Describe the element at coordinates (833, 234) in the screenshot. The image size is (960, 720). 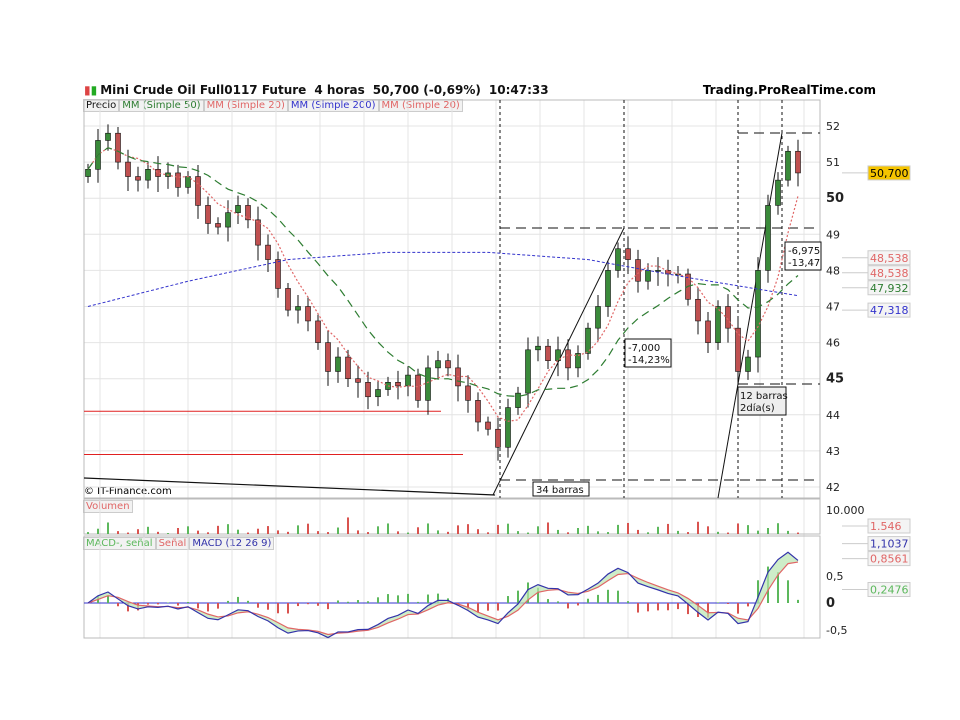
I see `price-tick: 49` at that location.